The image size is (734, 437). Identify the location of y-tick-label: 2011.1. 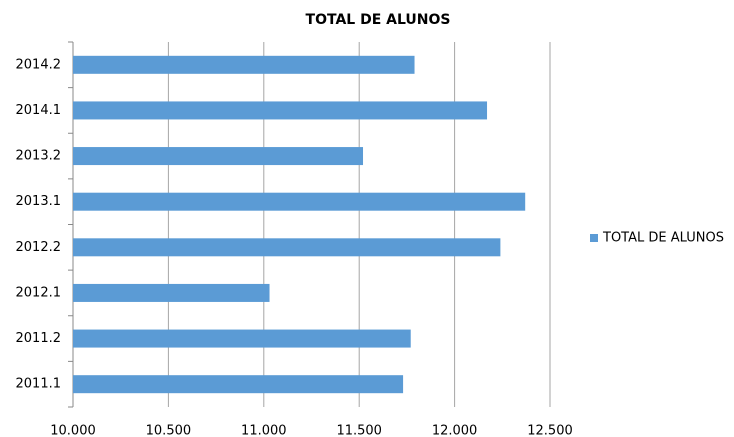
(39, 384).